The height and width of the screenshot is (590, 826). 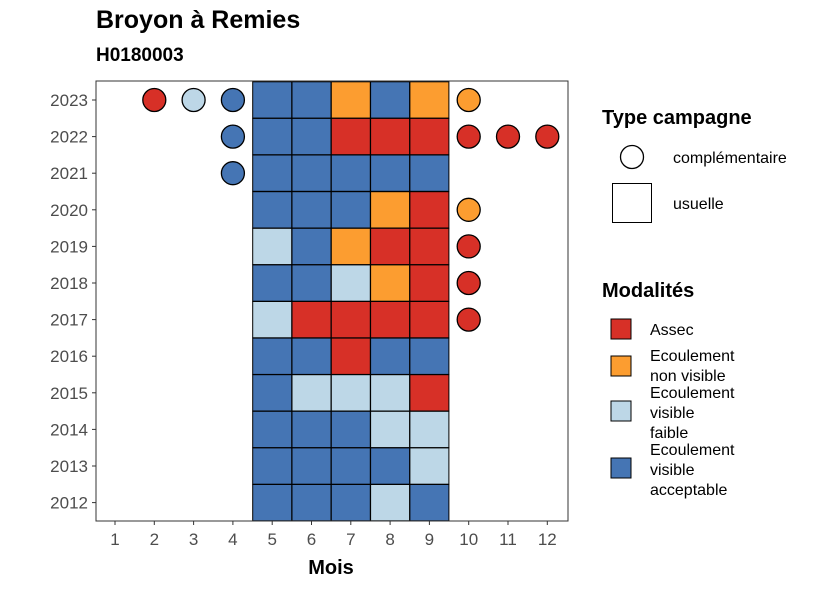 What do you see at coordinates (154, 100) in the screenshot?
I see `point-2023-m2` at bounding box center [154, 100].